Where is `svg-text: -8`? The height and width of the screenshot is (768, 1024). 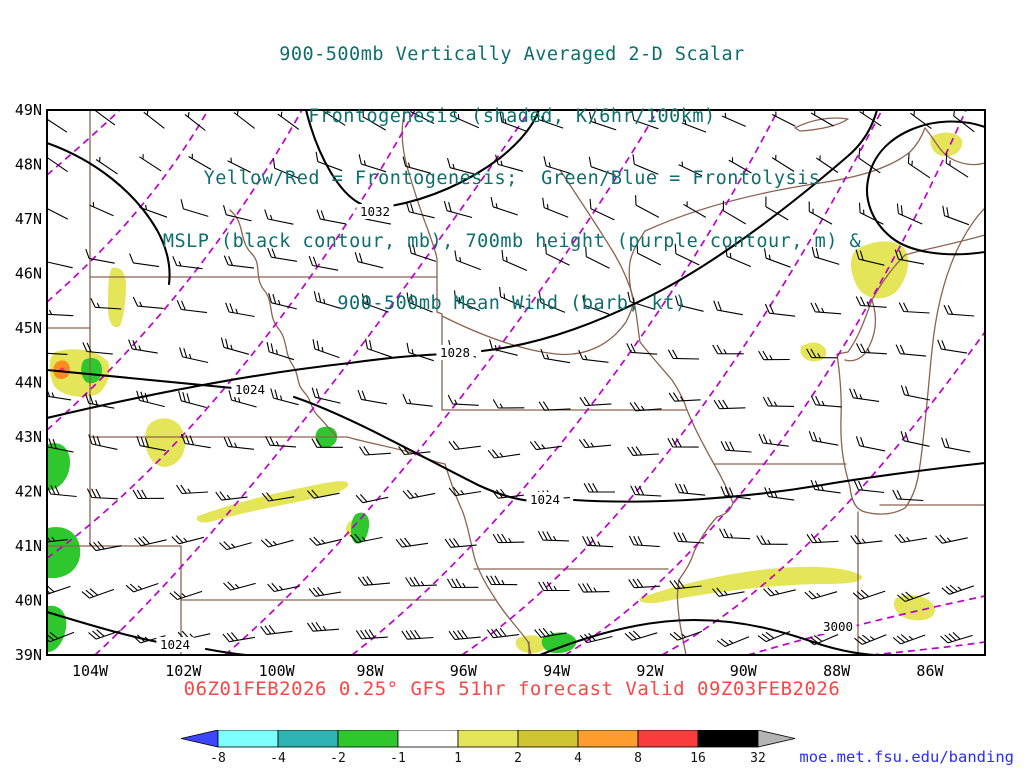 svg-text: -8 is located at coordinates (218, 758).